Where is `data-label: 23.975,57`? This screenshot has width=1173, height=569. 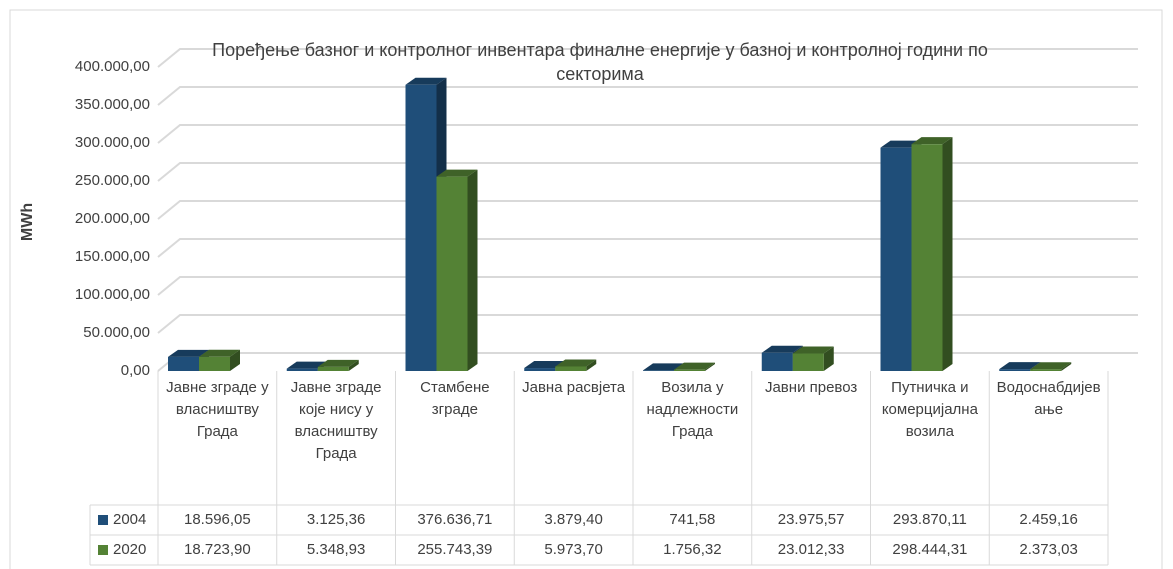
data-label: 23.975,57 is located at coordinates (811, 519).